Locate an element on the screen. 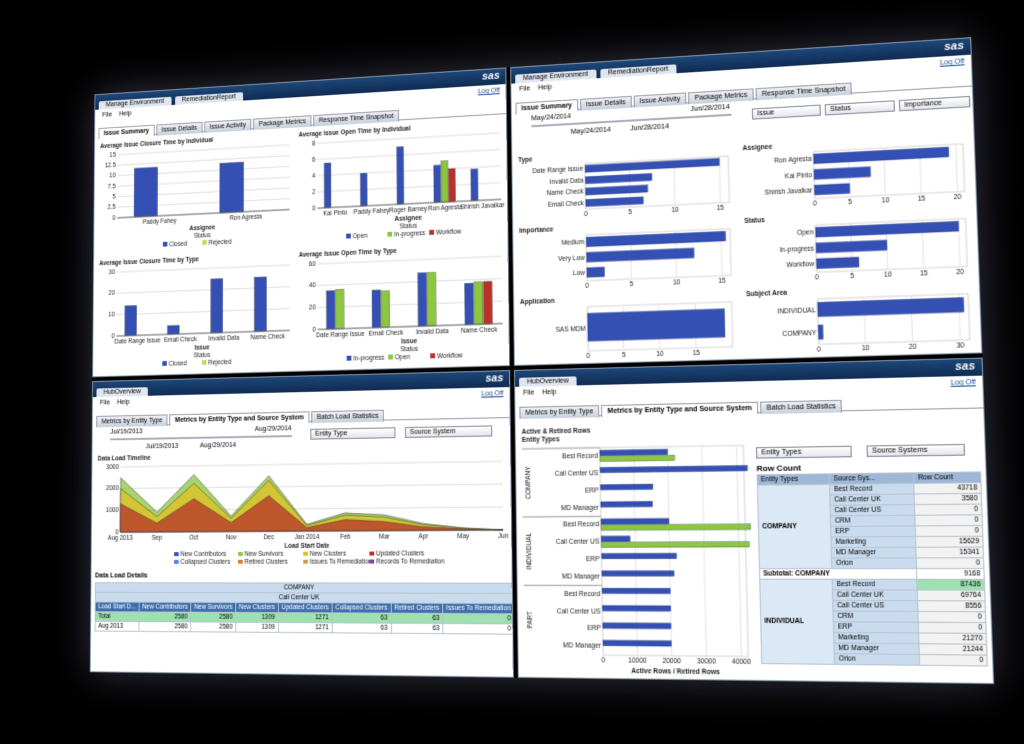  dropdown: Source System is located at coordinates (448, 431).